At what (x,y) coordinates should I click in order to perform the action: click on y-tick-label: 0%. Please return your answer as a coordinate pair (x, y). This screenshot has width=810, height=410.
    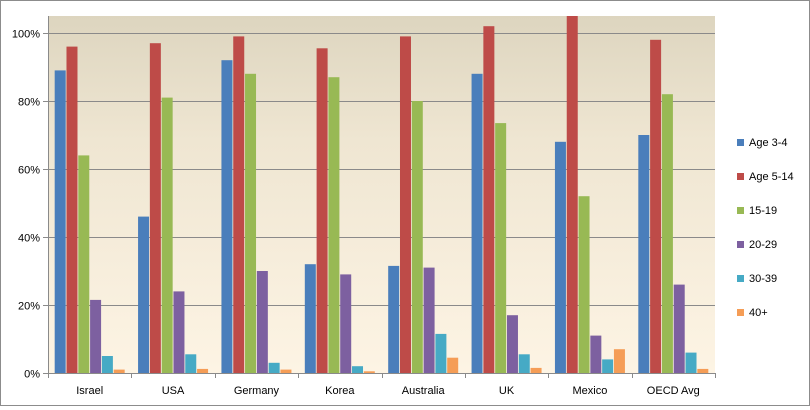
    Looking at the image, I should click on (32, 375).